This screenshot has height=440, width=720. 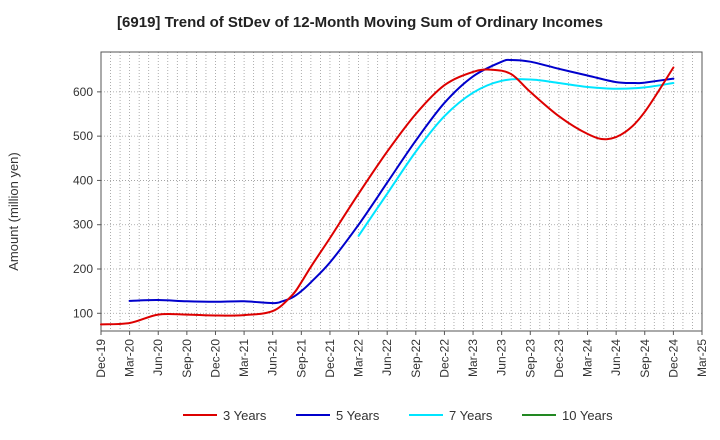 What do you see at coordinates (587, 415) in the screenshot?
I see `legend-label-10-years: 10 Years` at bounding box center [587, 415].